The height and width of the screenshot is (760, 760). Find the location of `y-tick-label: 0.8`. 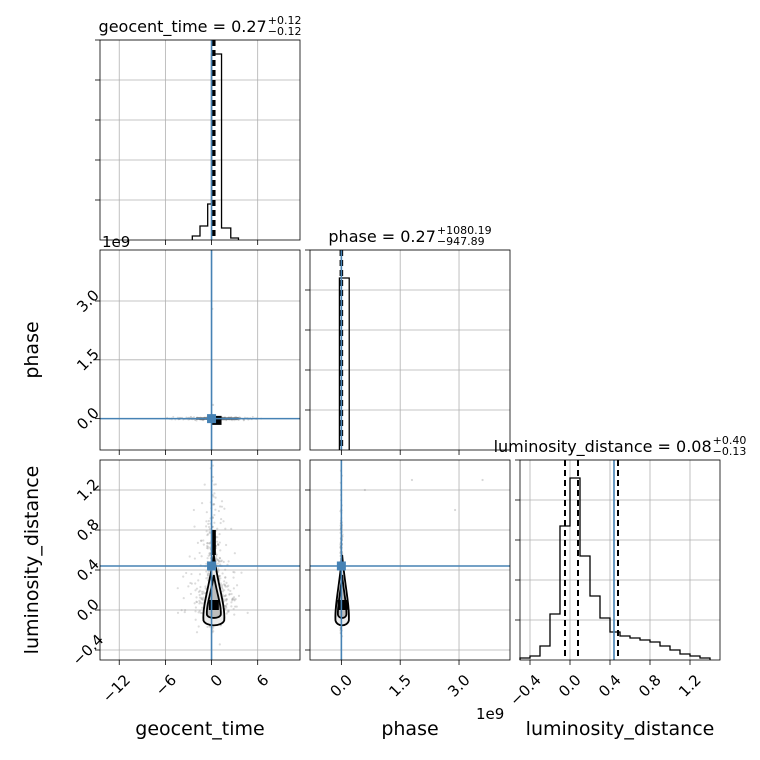

y-tick-label: 0.8 is located at coordinates (88, 530).